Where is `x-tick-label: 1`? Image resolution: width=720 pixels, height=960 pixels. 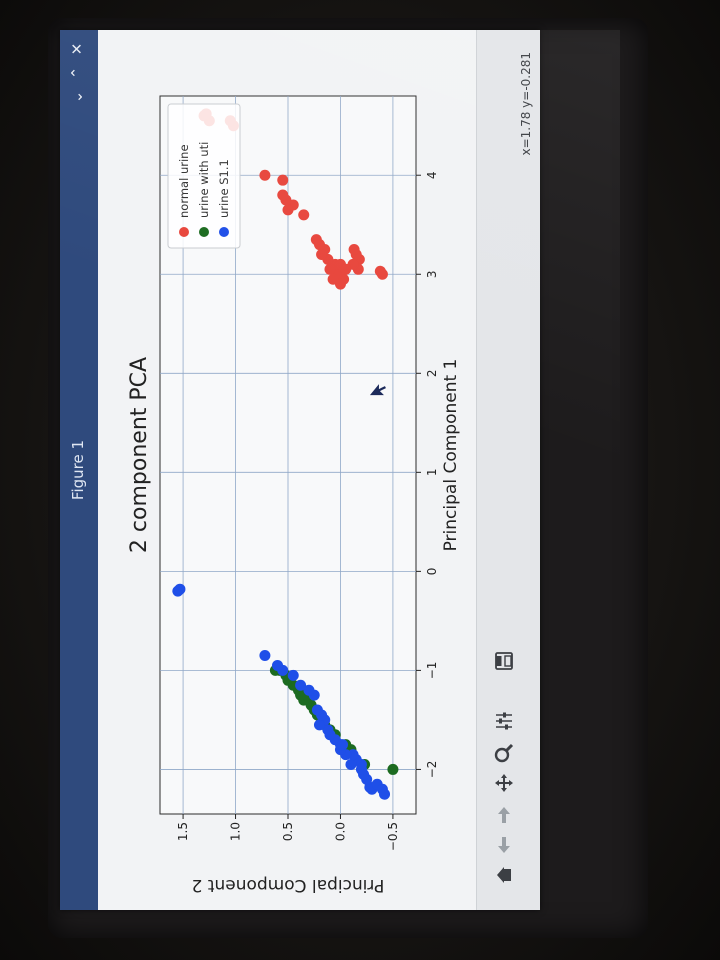 x-tick-label: 1 is located at coordinates (432, 473).